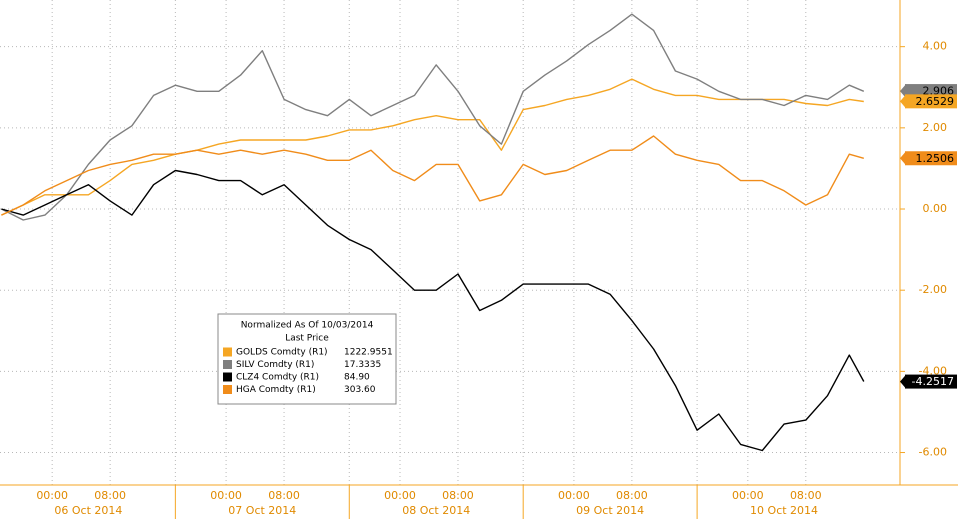 The width and height of the screenshot is (958, 519). I want to click on legend-box, so click(307, 359).